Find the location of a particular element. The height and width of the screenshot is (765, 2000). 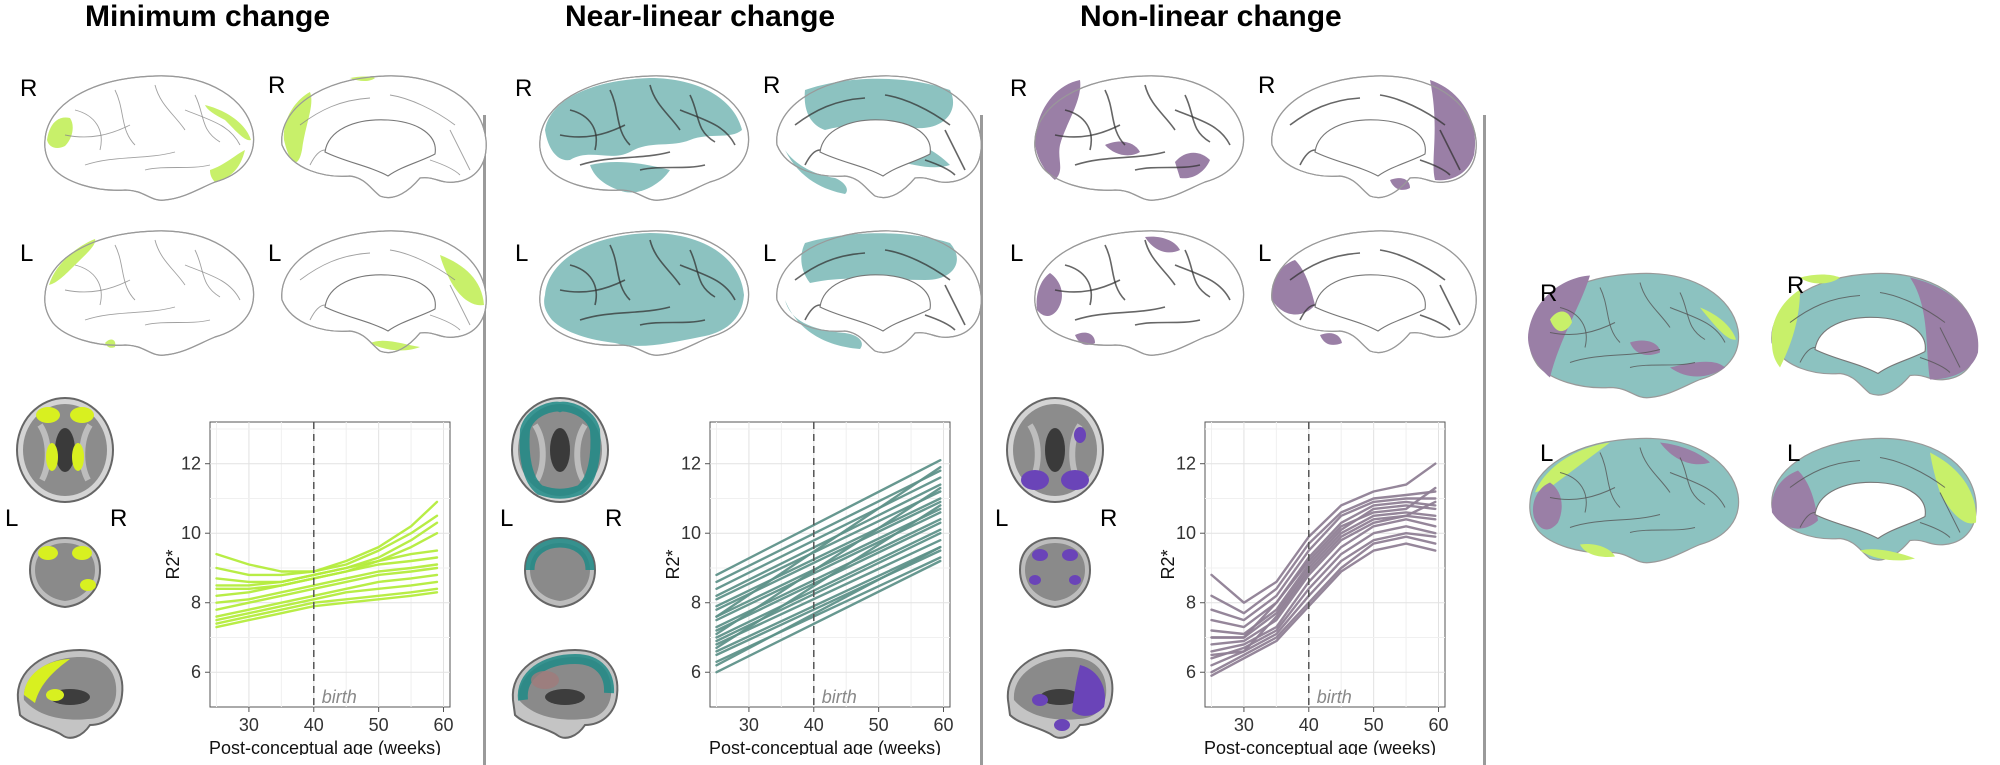

summary-hemisphere-label-3: L is located at coordinates (1794, 453).